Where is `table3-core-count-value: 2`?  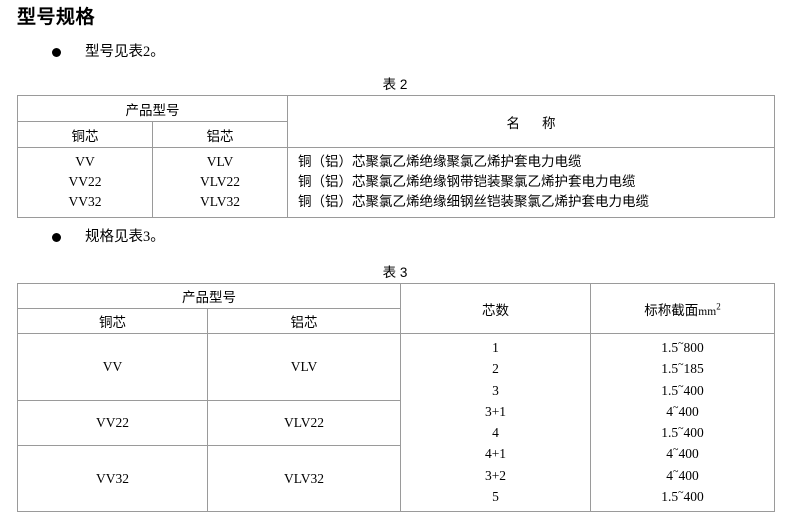 table3-core-count-value: 2 is located at coordinates (495, 369).